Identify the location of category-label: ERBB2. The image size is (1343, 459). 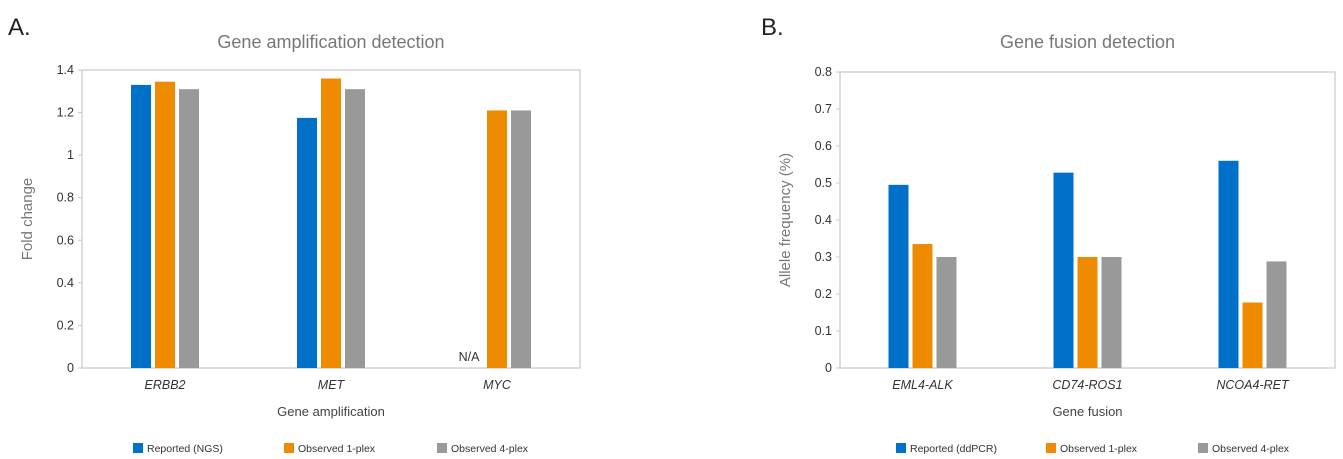
(165, 385).